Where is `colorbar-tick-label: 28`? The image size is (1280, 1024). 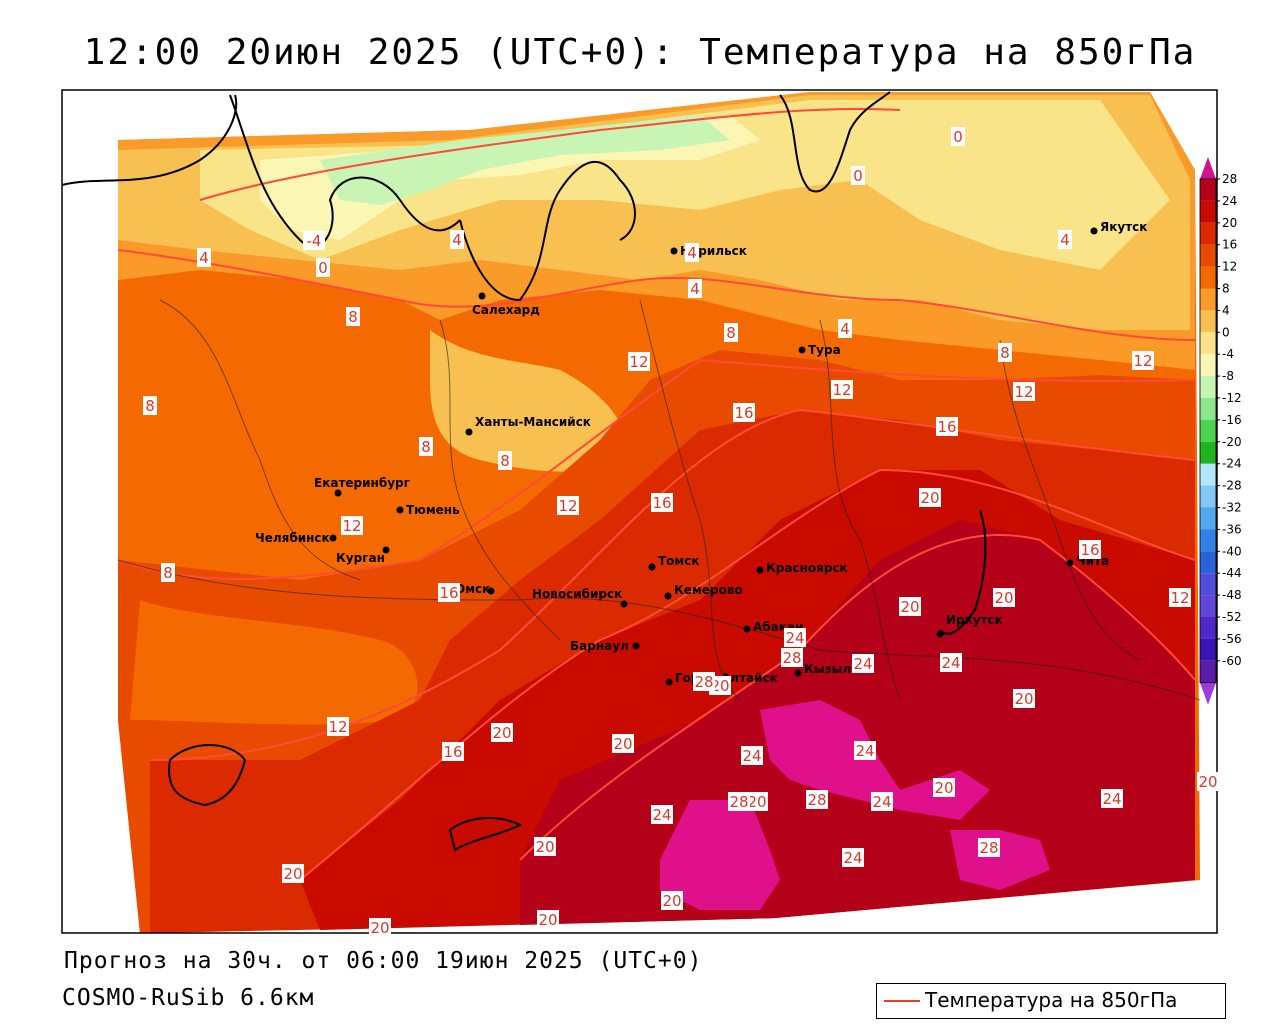
colorbar-tick-label: 28 is located at coordinates (1229, 179).